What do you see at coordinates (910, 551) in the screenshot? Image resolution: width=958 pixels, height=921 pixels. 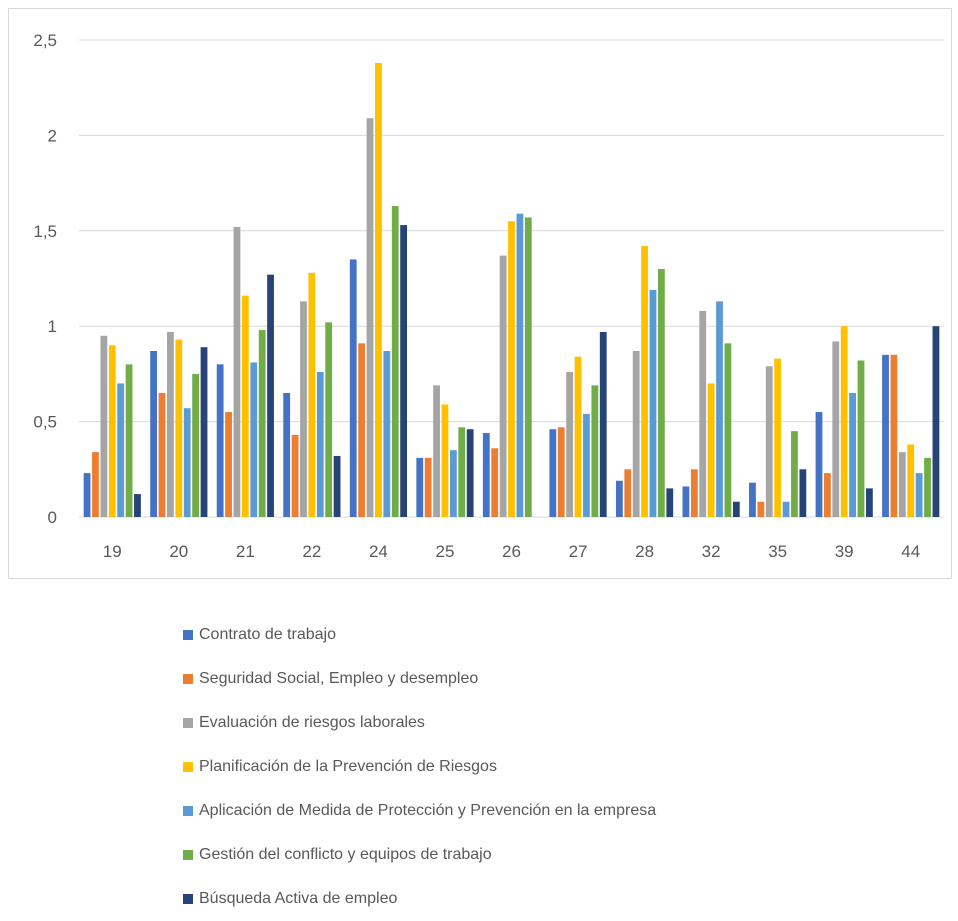 I see `x-tick-label: 44` at bounding box center [910, 551].